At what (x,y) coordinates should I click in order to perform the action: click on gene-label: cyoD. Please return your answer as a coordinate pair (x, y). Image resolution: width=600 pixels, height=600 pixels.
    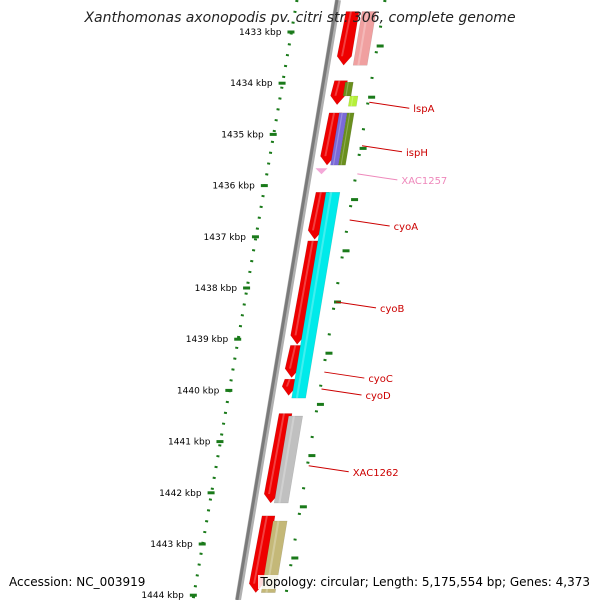
    Looking at the image, I should click on (379, 396).